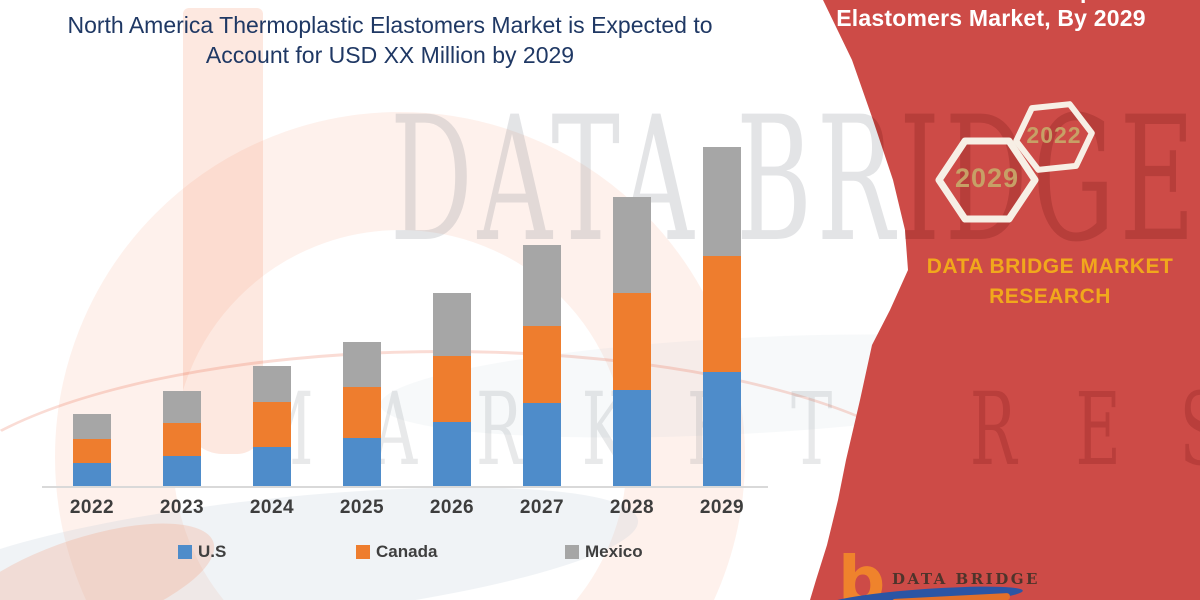  What do you see at coordinates (92, 451) in the screenshot?
I see `bar-segment-2022-Canada` at bounding box center [92, 451].